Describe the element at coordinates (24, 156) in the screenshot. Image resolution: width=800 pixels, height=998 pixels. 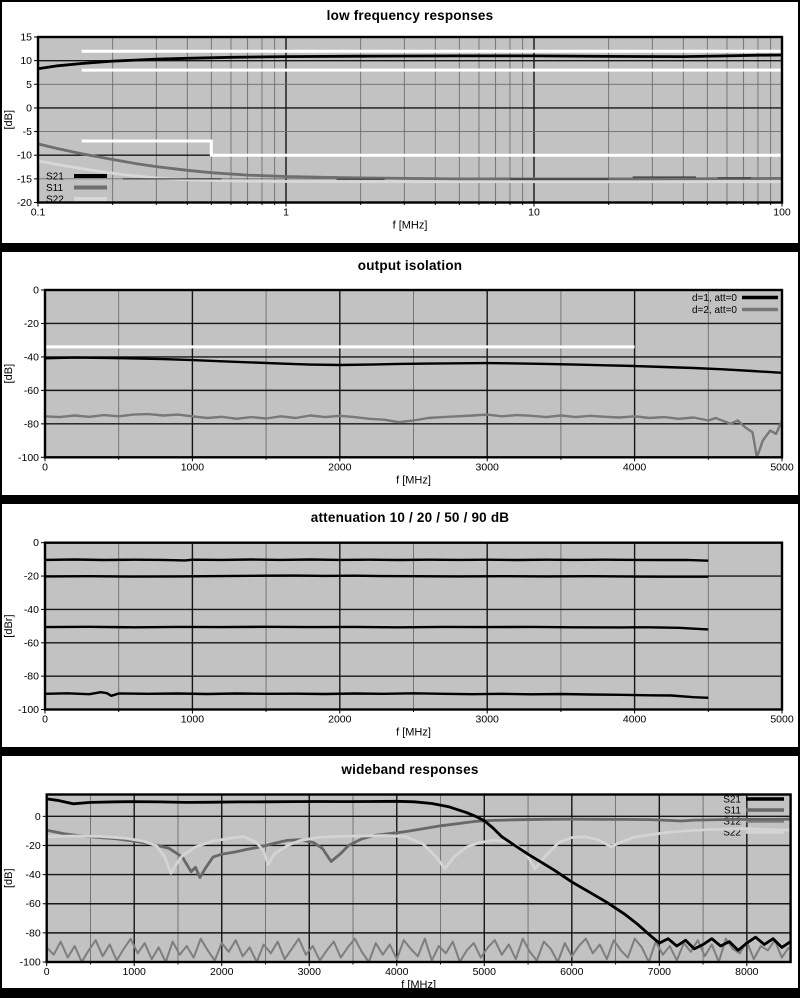
I see `y-tick-label: -10` at that location.